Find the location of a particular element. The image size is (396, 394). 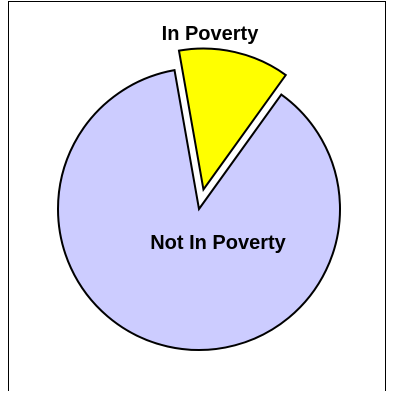

label-in-poverty: In Poverty is located at coordinates (211, 34).